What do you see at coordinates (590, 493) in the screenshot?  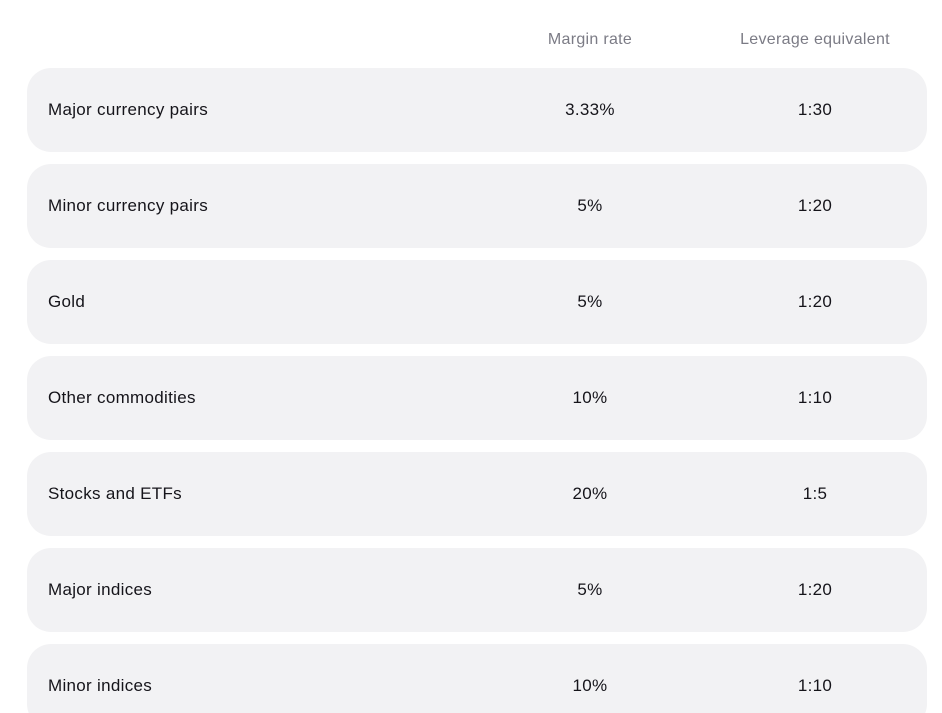 I see `margin-rate-value: 20%` at bounding box center [590, 493].